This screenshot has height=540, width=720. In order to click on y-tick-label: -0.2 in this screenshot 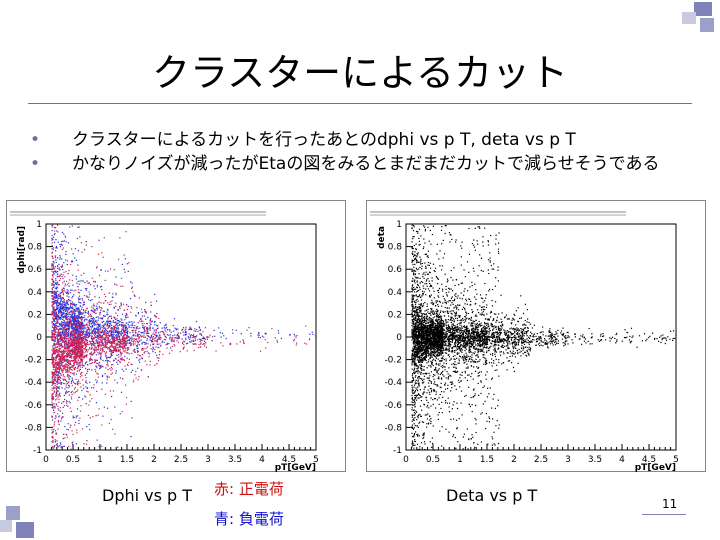, I will do `click(33, 361)`.